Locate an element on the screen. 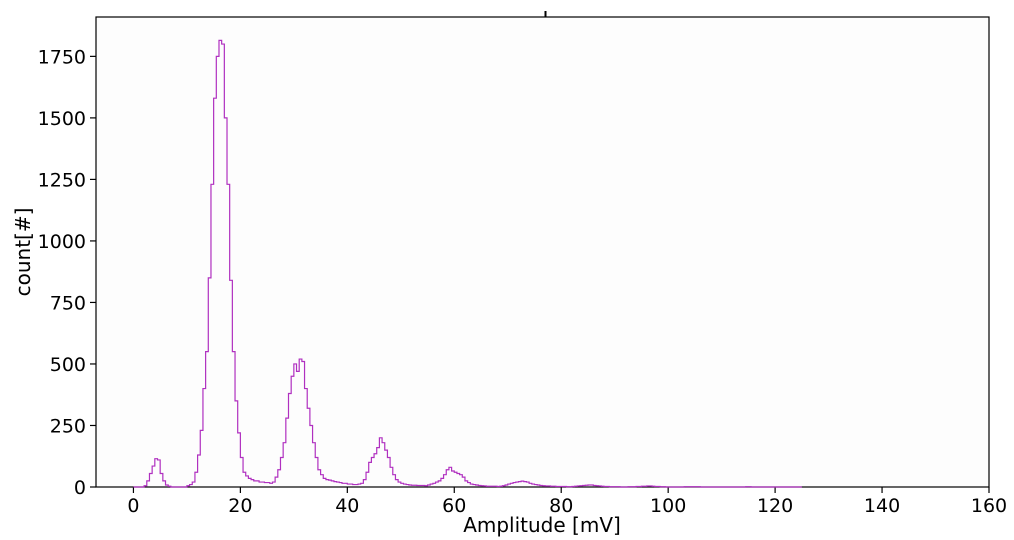  x-tick-label: 140 is located at coordinates (882, 506).